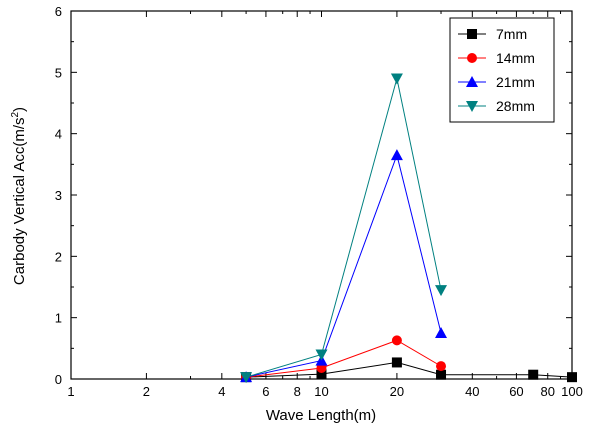 The image size is (591, 433). I want to click on legend-label: 7mm, so click(511, 34).